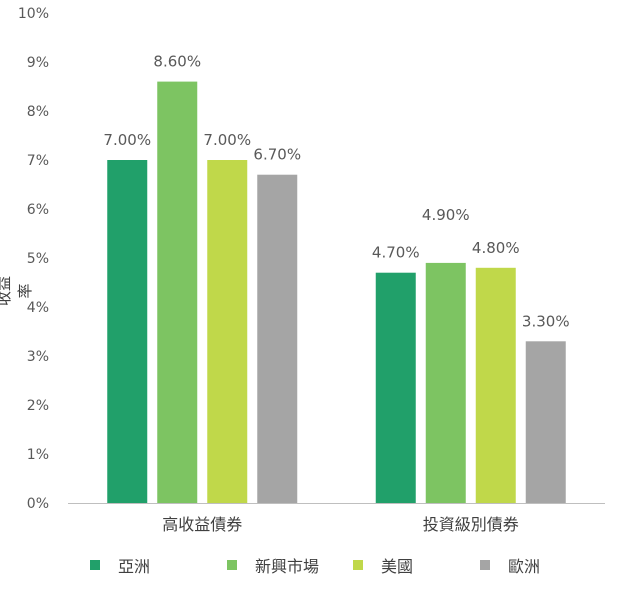  What do you see at coordinates (38, 357) in the screenshot?
I see `y-tick-label: 3%` at bounding box center [38, 357].